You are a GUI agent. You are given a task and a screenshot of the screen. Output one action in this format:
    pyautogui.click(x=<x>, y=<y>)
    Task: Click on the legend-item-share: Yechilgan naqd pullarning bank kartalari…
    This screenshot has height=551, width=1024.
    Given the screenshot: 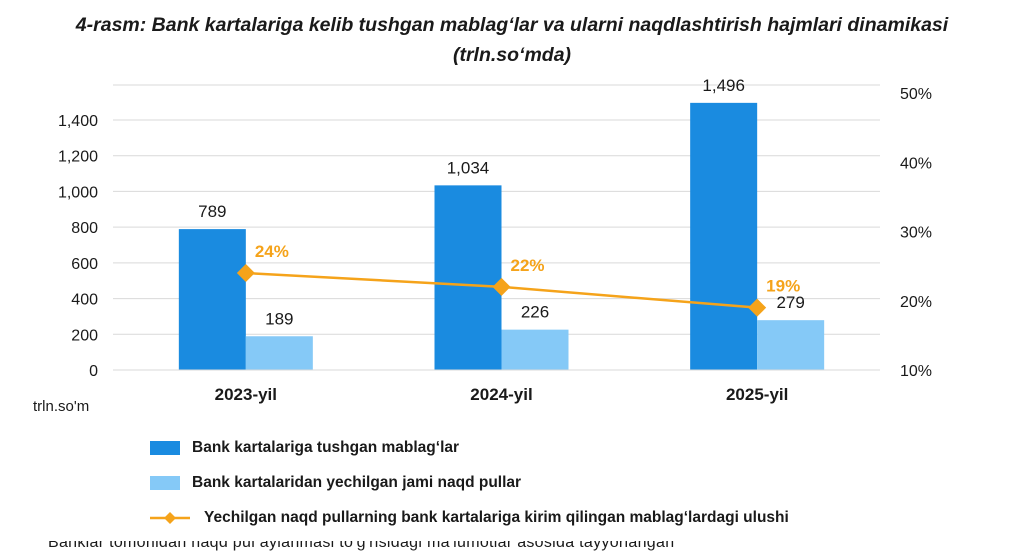 What is the action you would take?
    pyautogui.click(x=469, y=517)
    